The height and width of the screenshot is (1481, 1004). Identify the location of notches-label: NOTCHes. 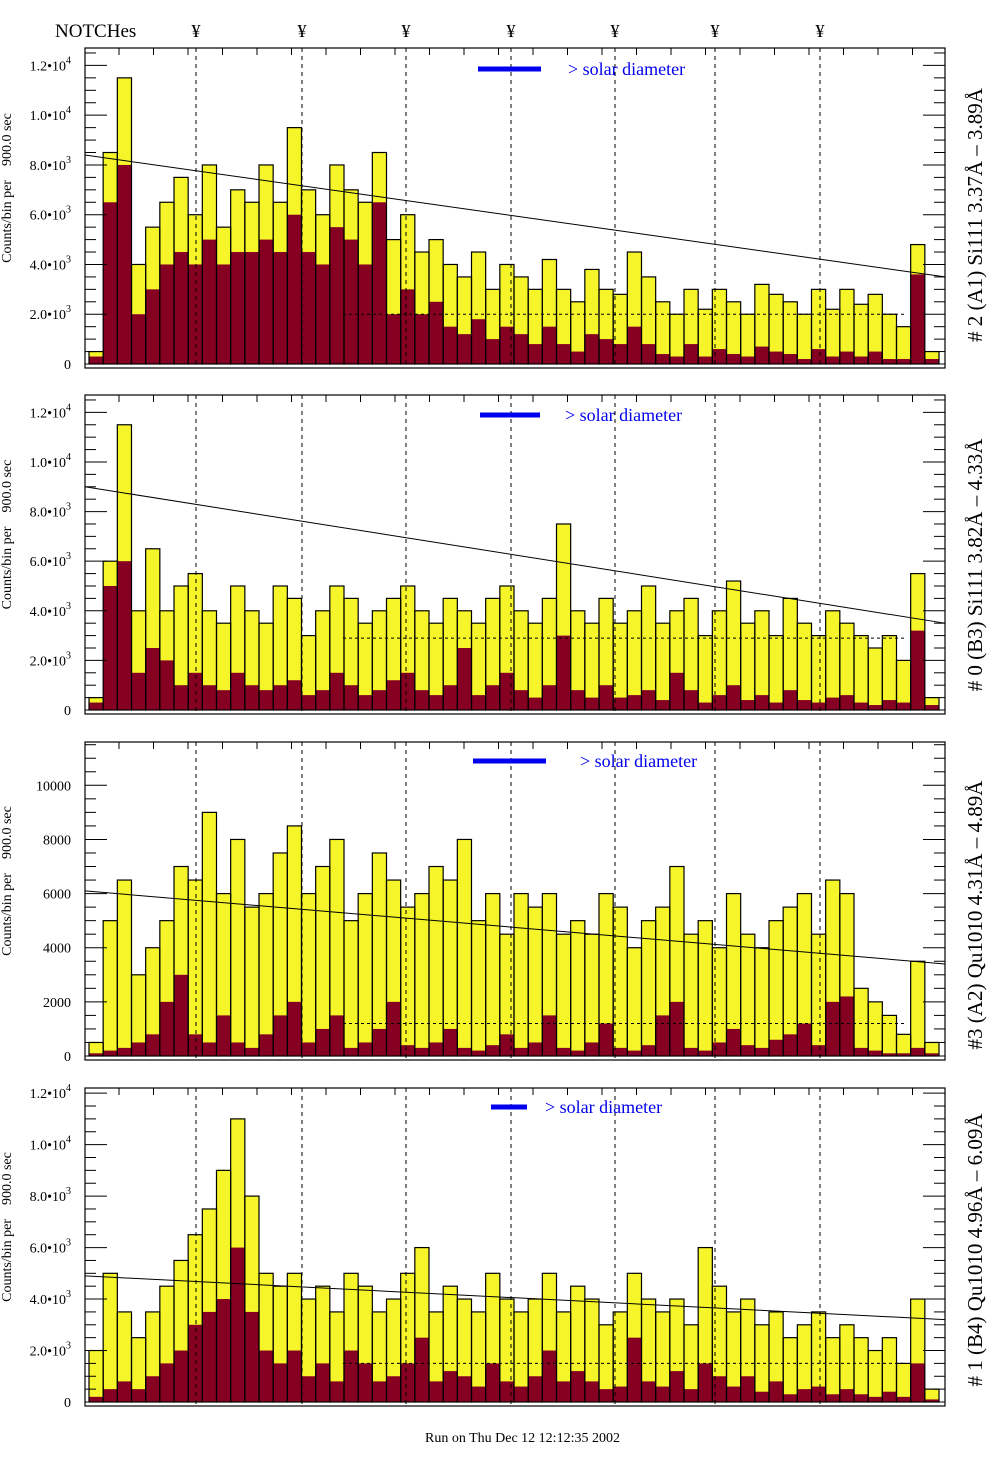
(95, 31).